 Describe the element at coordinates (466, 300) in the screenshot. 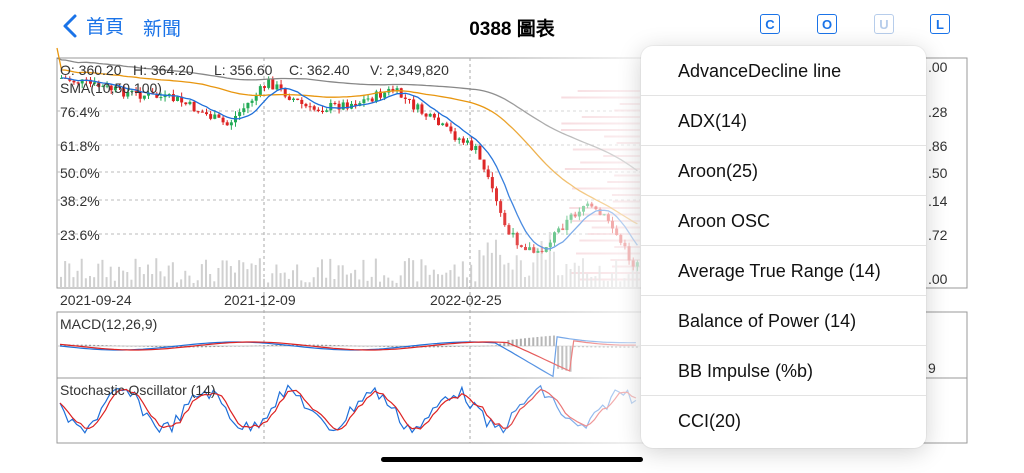

I see `date-label: 2022-02-25` at that location.